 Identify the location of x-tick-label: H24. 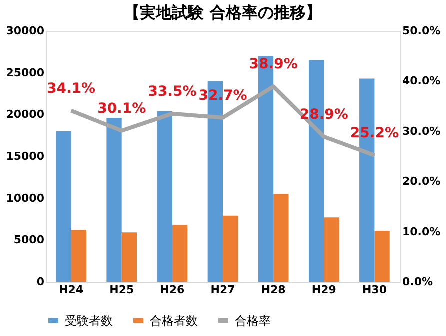
(71, 290).